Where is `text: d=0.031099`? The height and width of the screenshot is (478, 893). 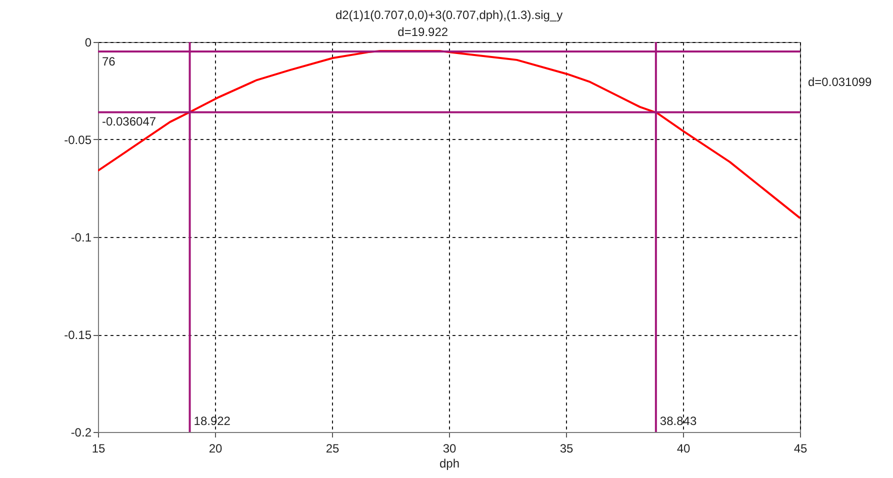 text: d=0.031099 is located at coordinates (840, 81).